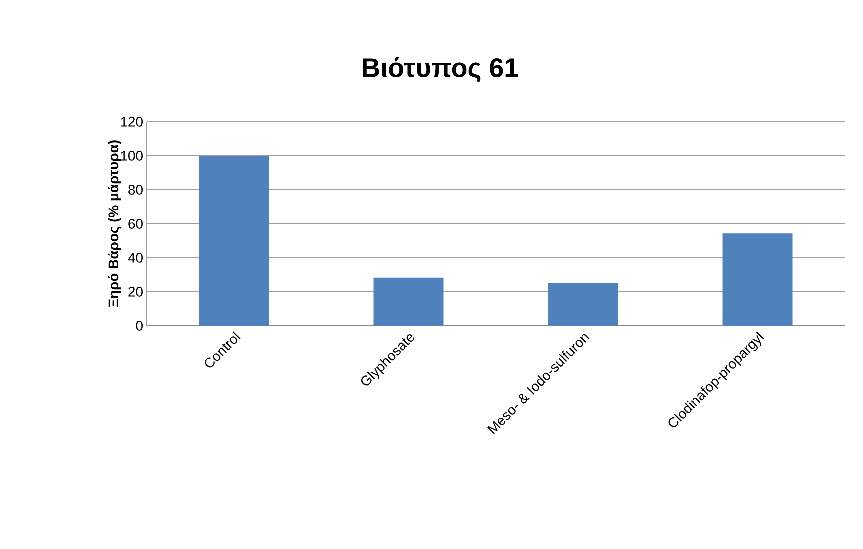 The image size is (863, 549). Describe the element at coordinates (139, 326) in the screenshot. I see `y-tick-label: 0` at that location.